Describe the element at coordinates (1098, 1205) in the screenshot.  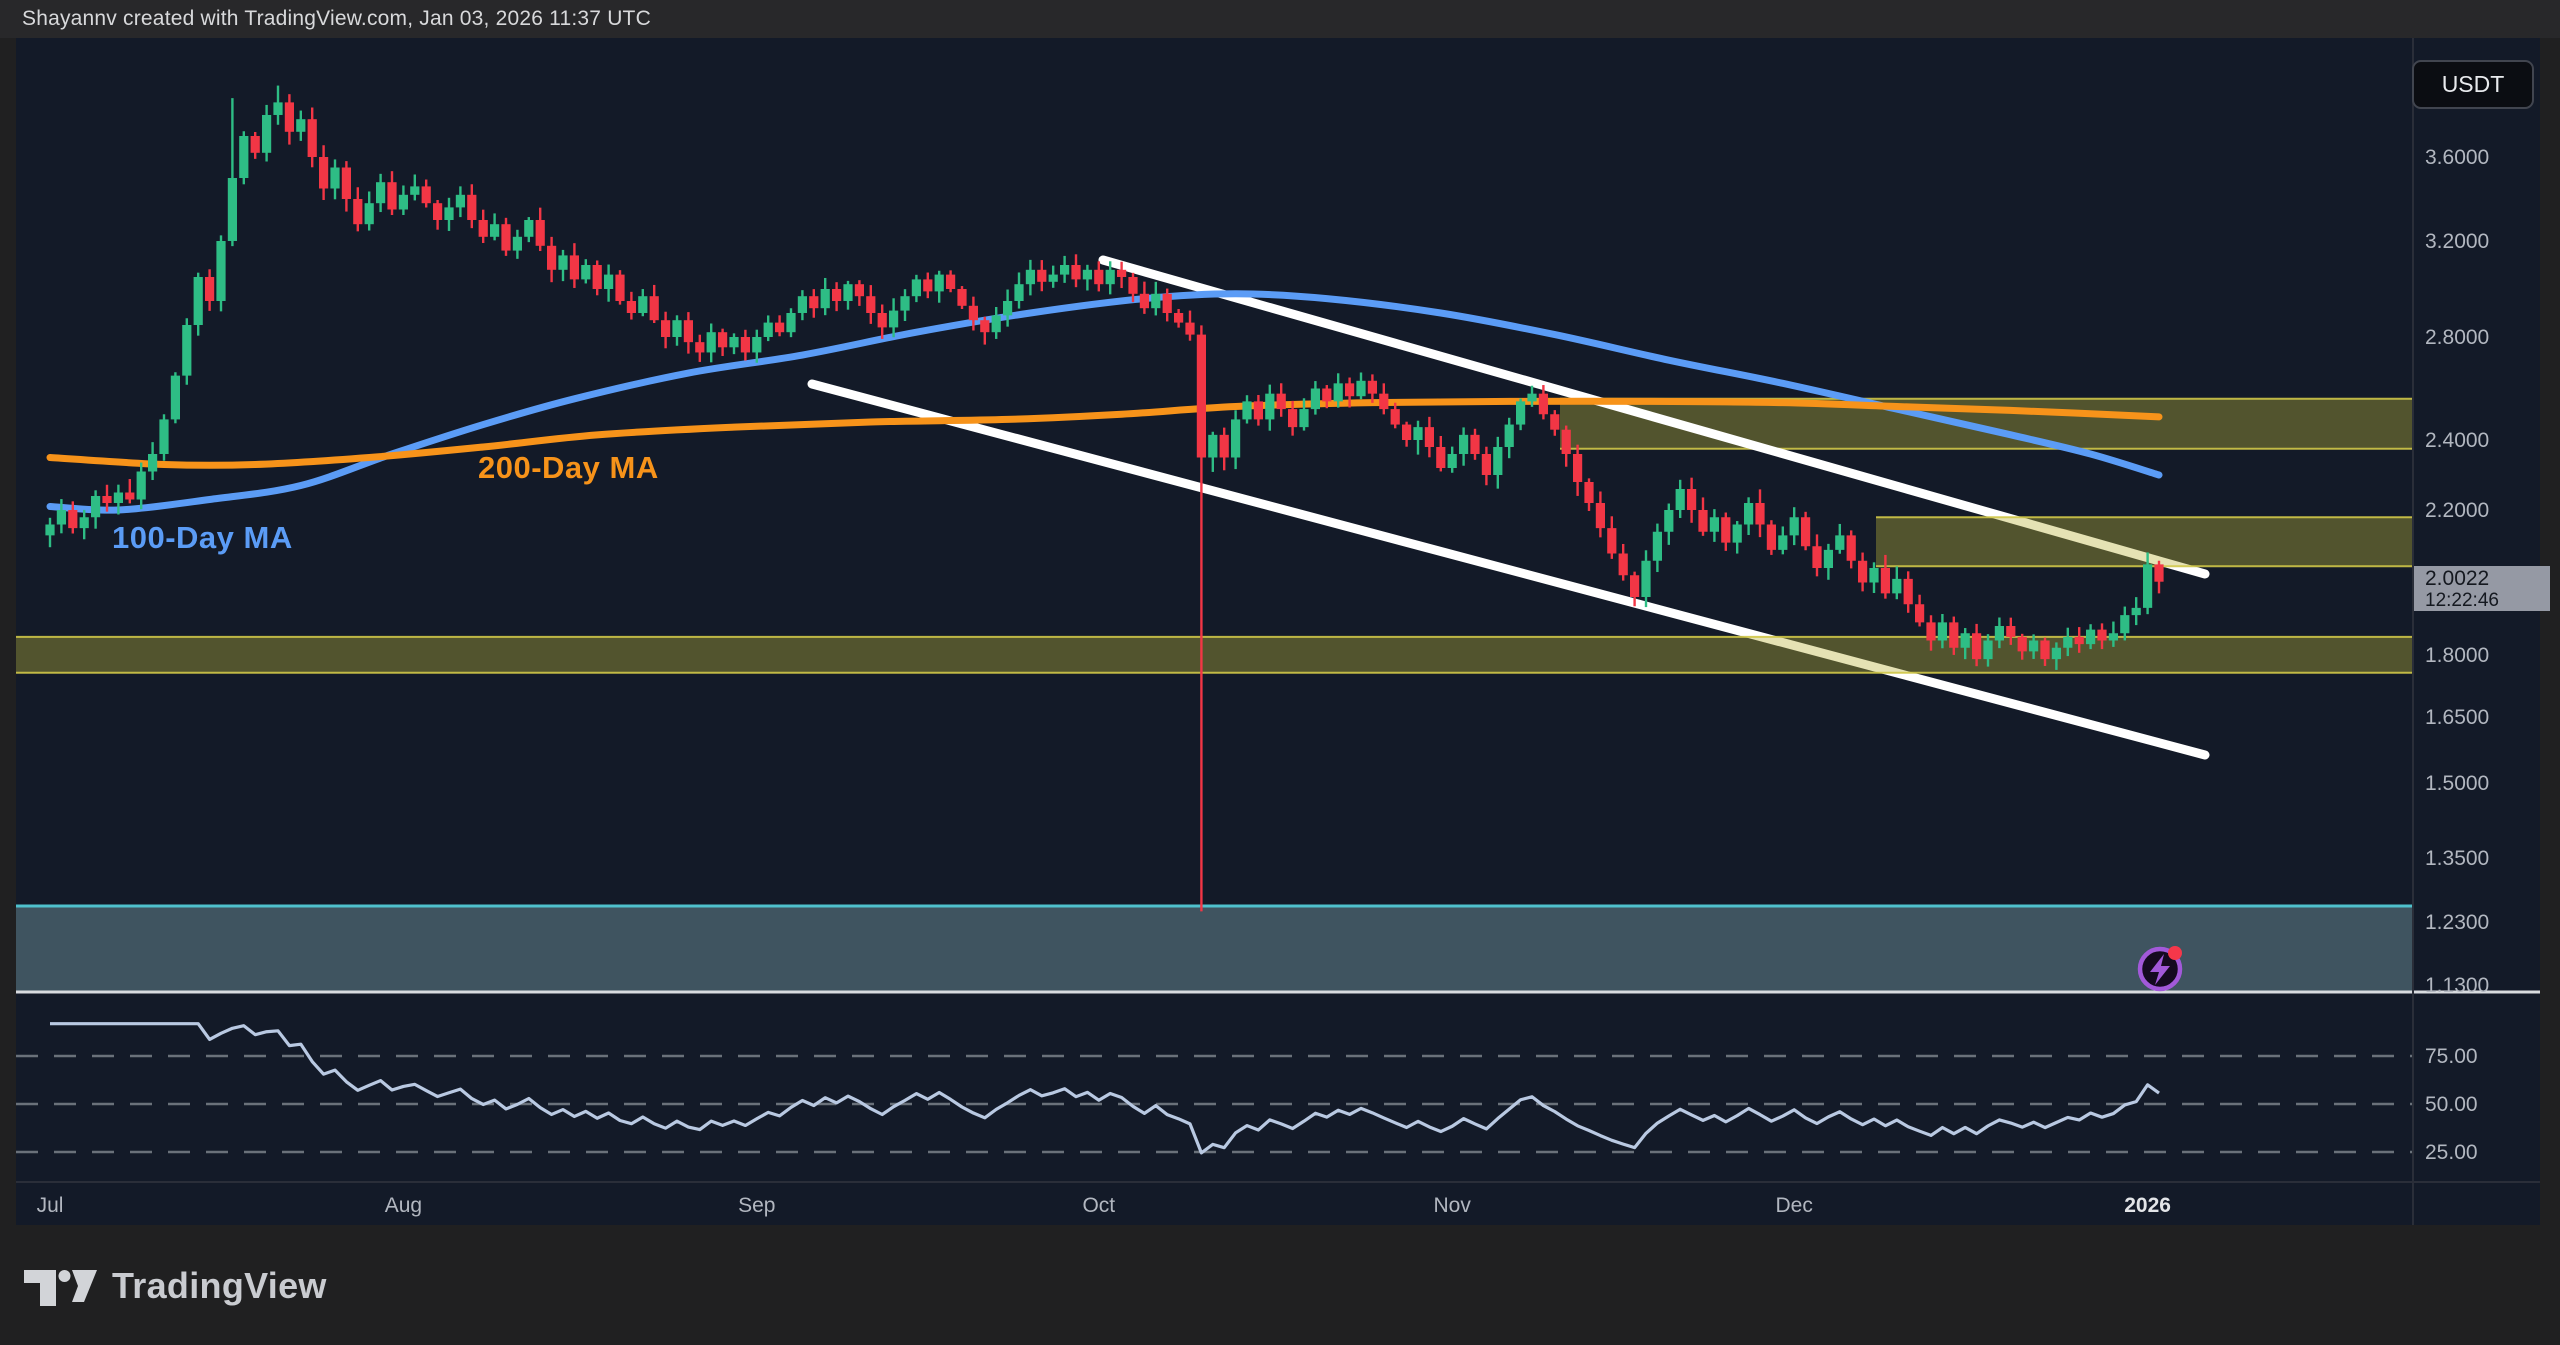
I see `time-tick-label-Oct: Oct` at that location.